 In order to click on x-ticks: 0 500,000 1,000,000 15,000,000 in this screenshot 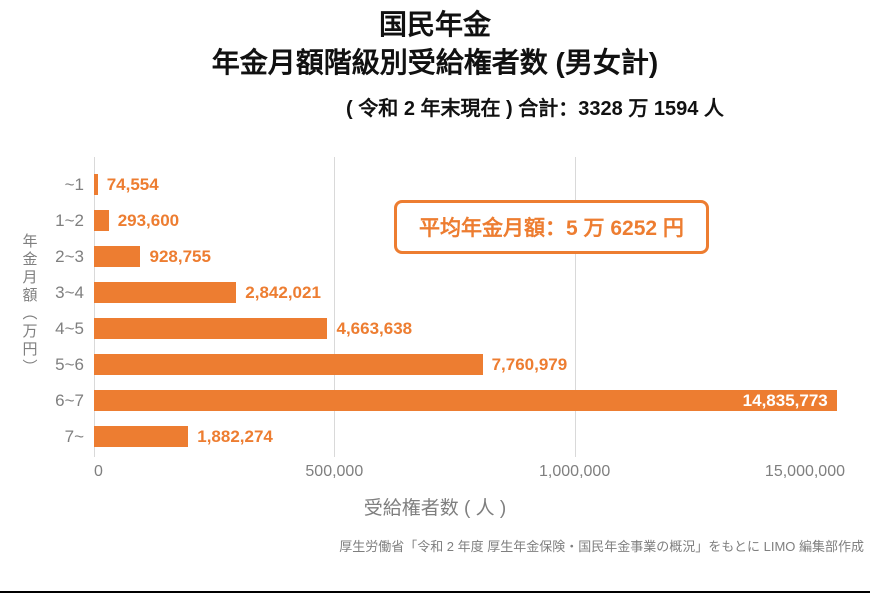, I will do `click(469, 469)`.